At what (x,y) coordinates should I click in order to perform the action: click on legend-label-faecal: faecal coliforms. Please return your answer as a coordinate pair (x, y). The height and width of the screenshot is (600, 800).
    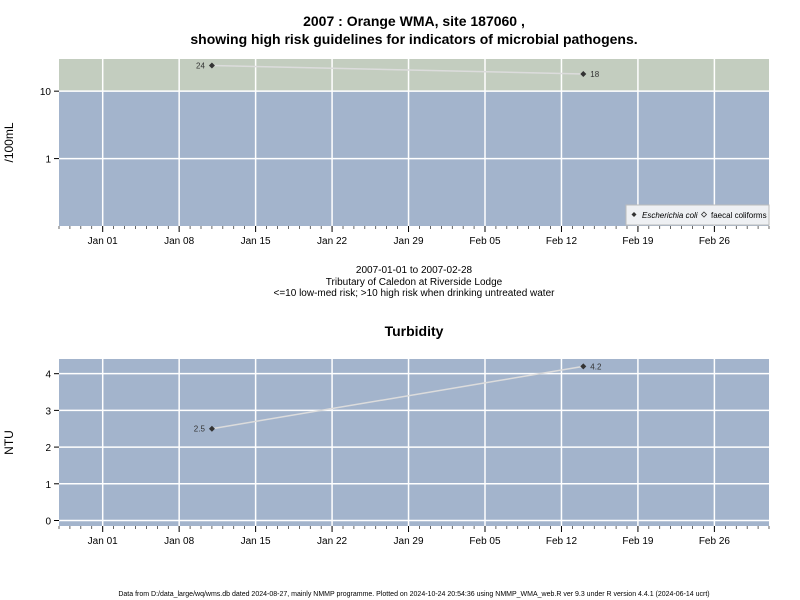
    Looking at the image, I should click on (739, 215).